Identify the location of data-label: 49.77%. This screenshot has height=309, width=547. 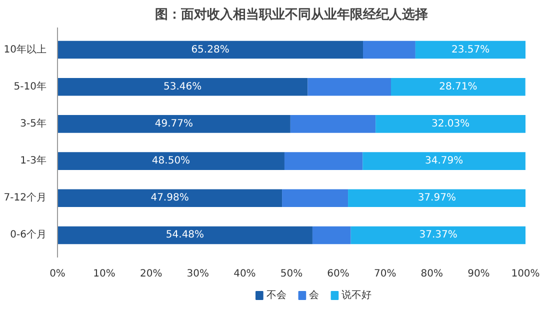
(174, 124).